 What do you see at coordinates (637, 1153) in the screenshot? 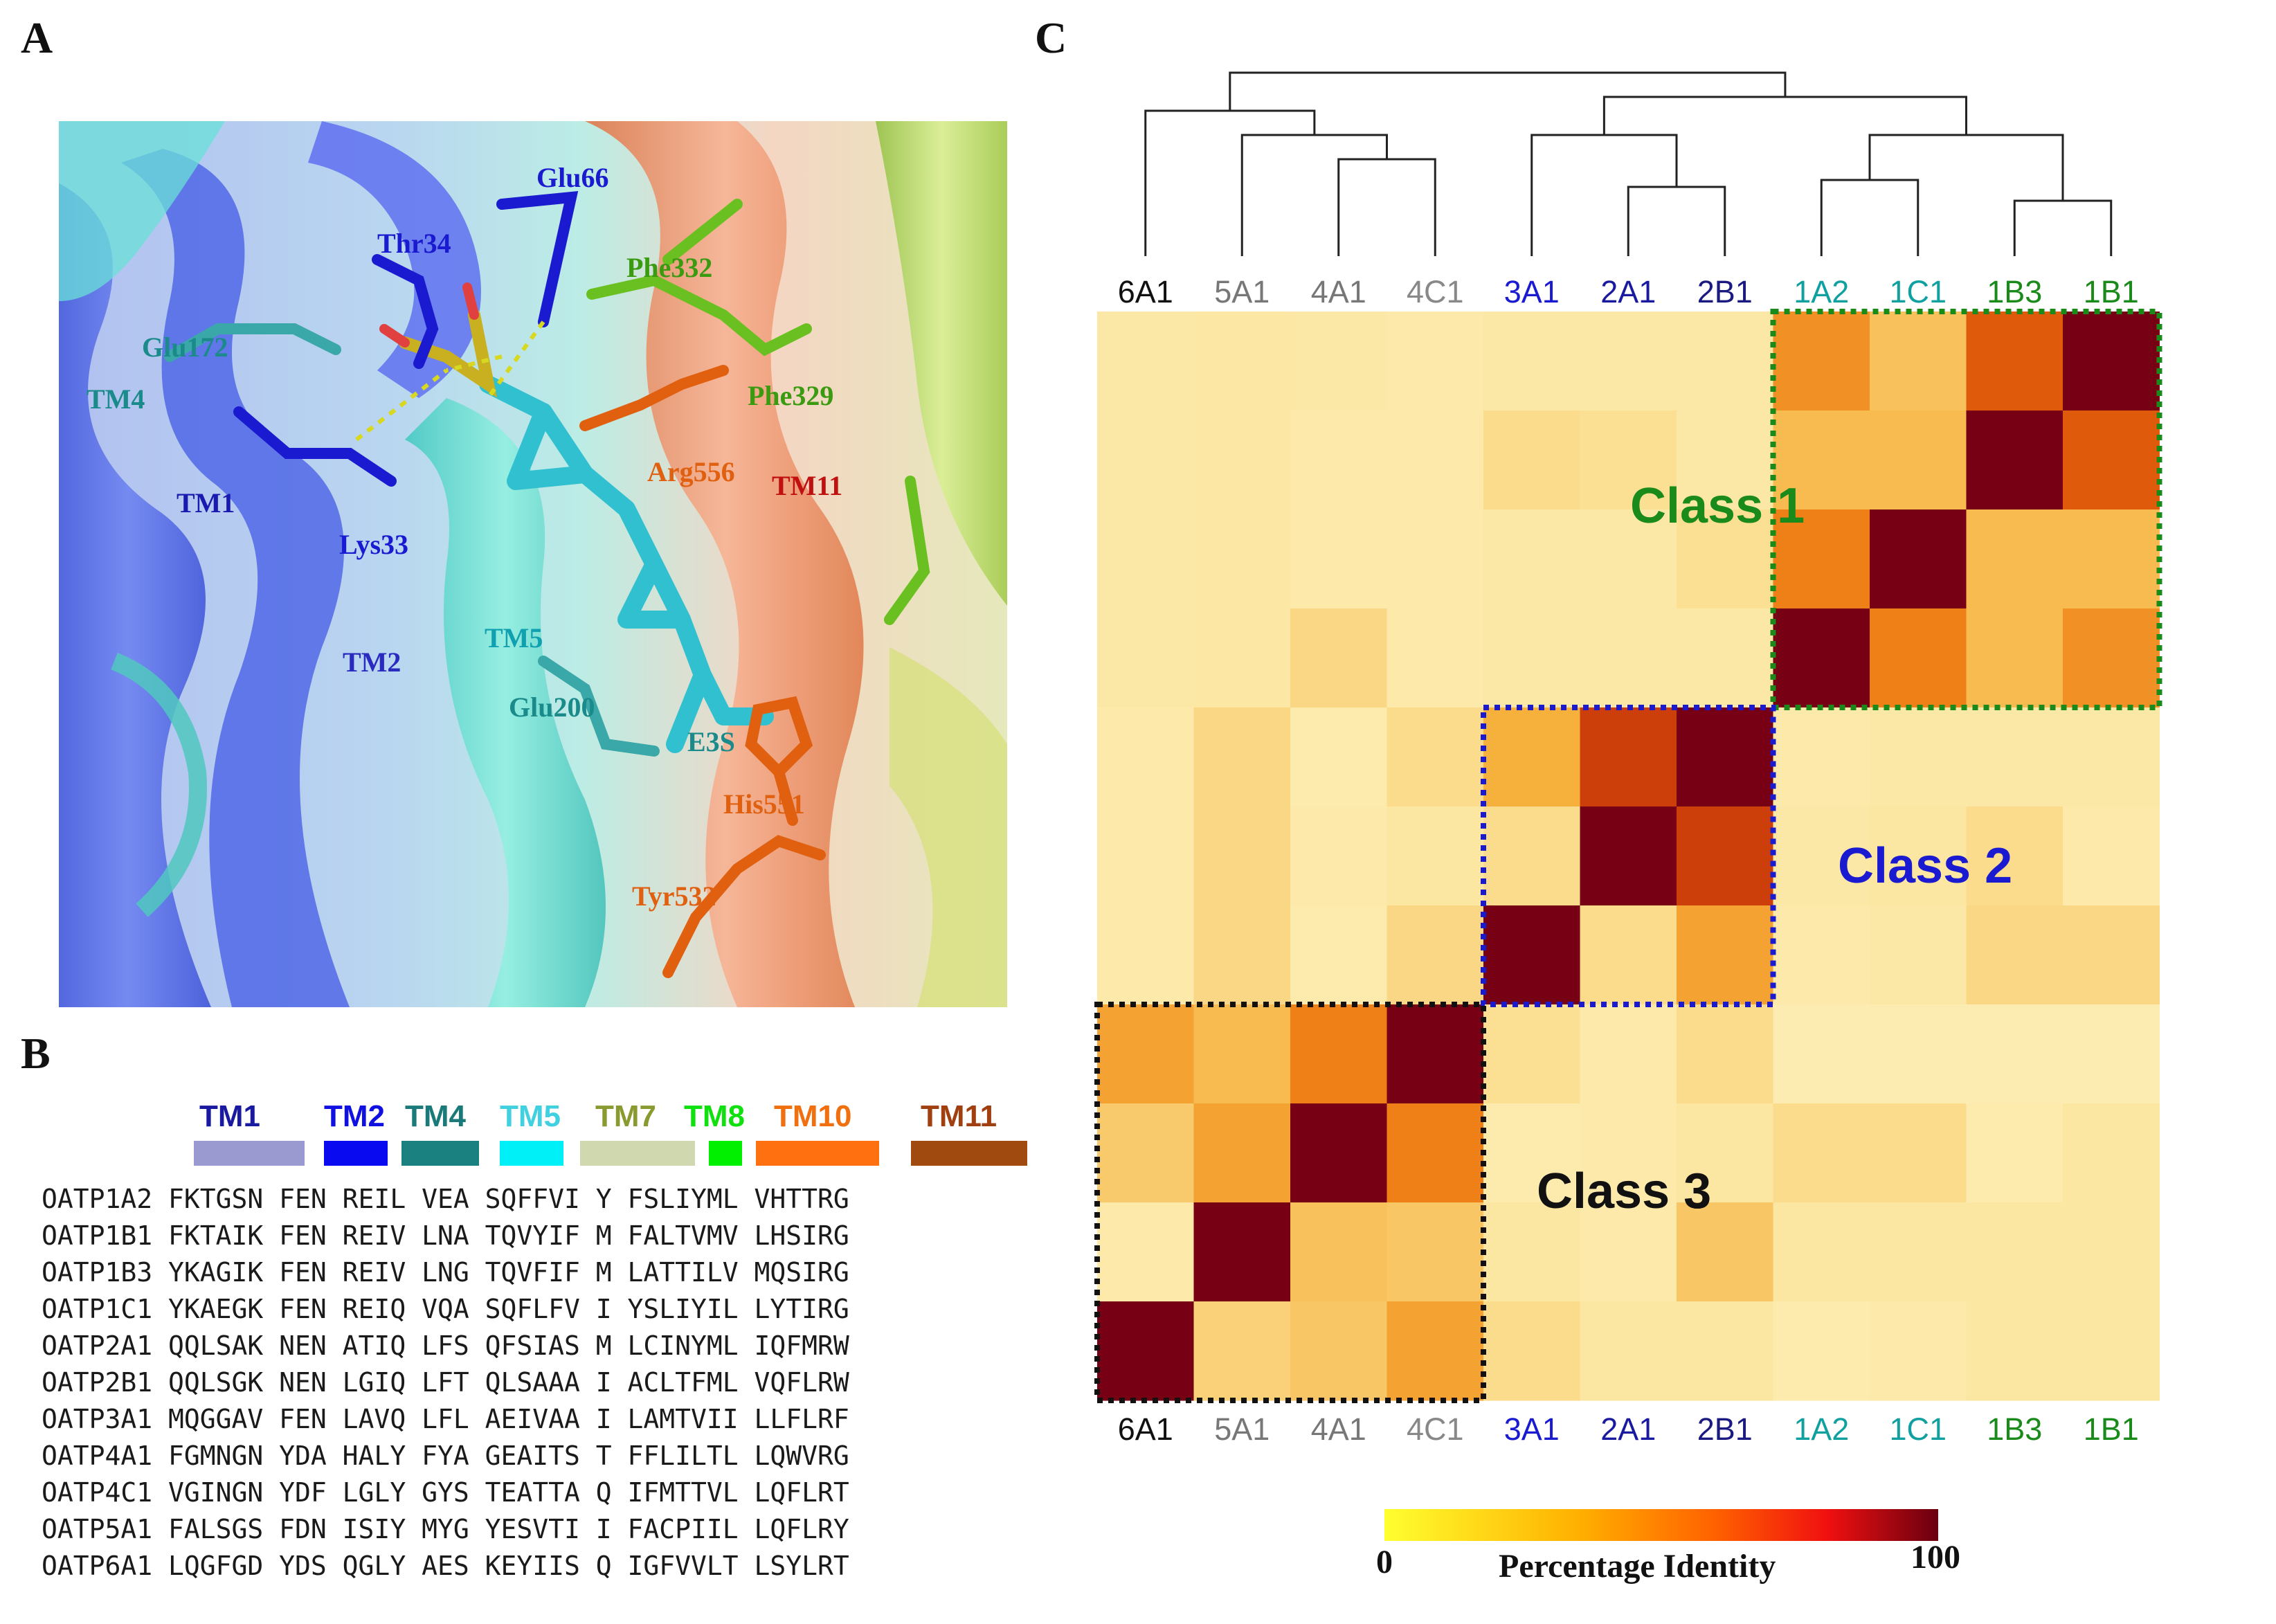
I see `tm-bar-tm7` at bounding box center [637, 1153].